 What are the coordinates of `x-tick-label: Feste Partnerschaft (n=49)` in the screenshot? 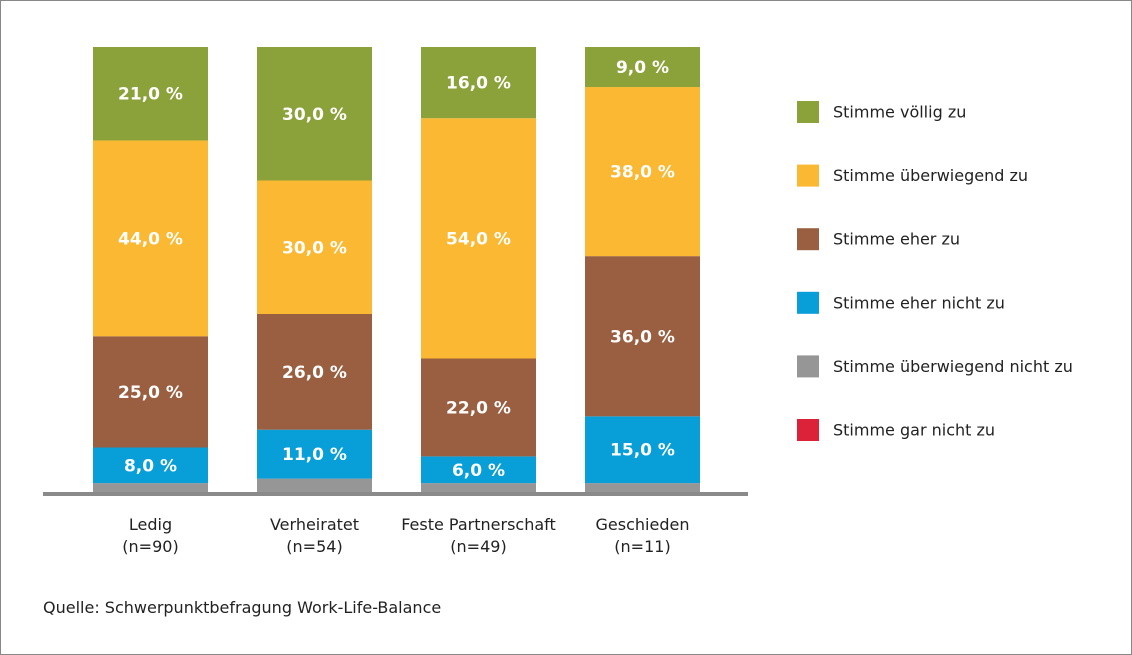 It's located at (478, 535).